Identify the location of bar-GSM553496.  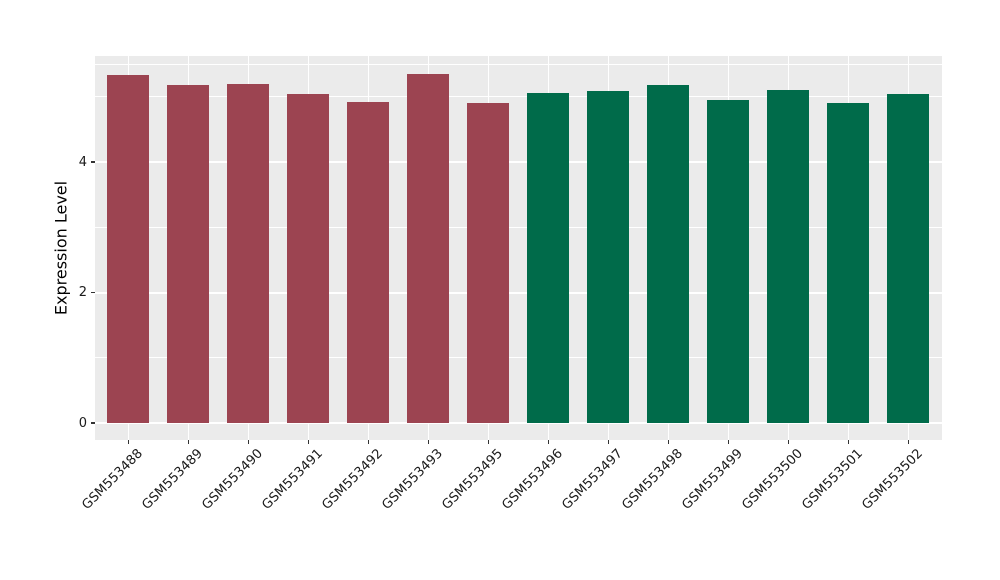
(548, 257).